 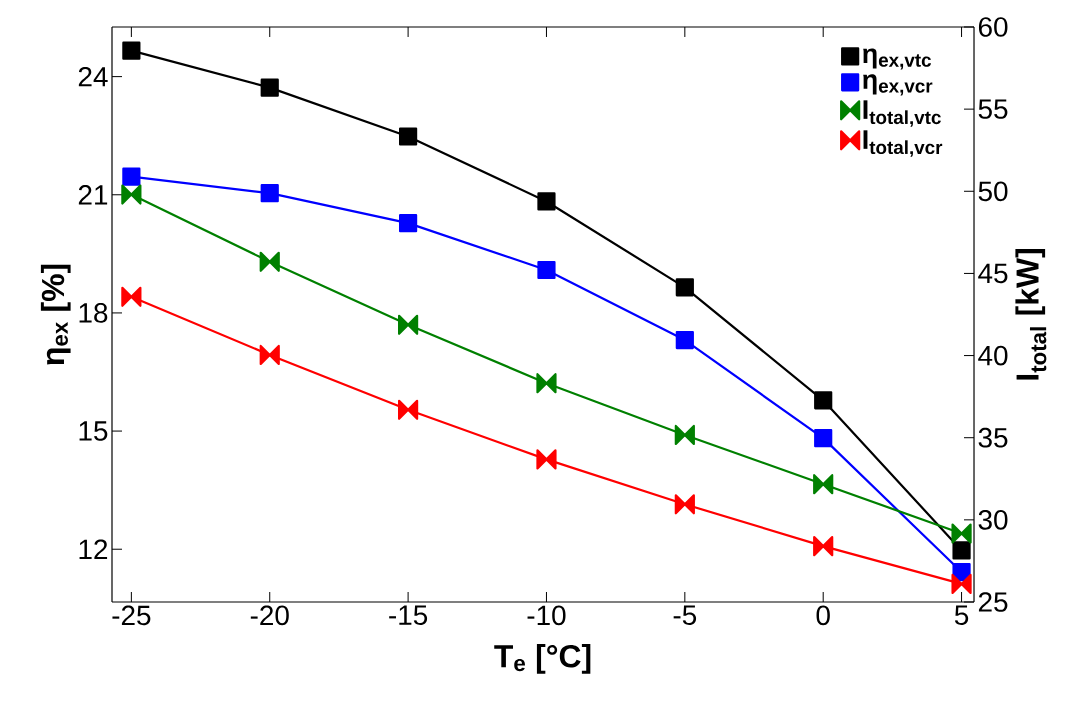 I want to click on y-tick-label: 12, so click(x=93, y=549).